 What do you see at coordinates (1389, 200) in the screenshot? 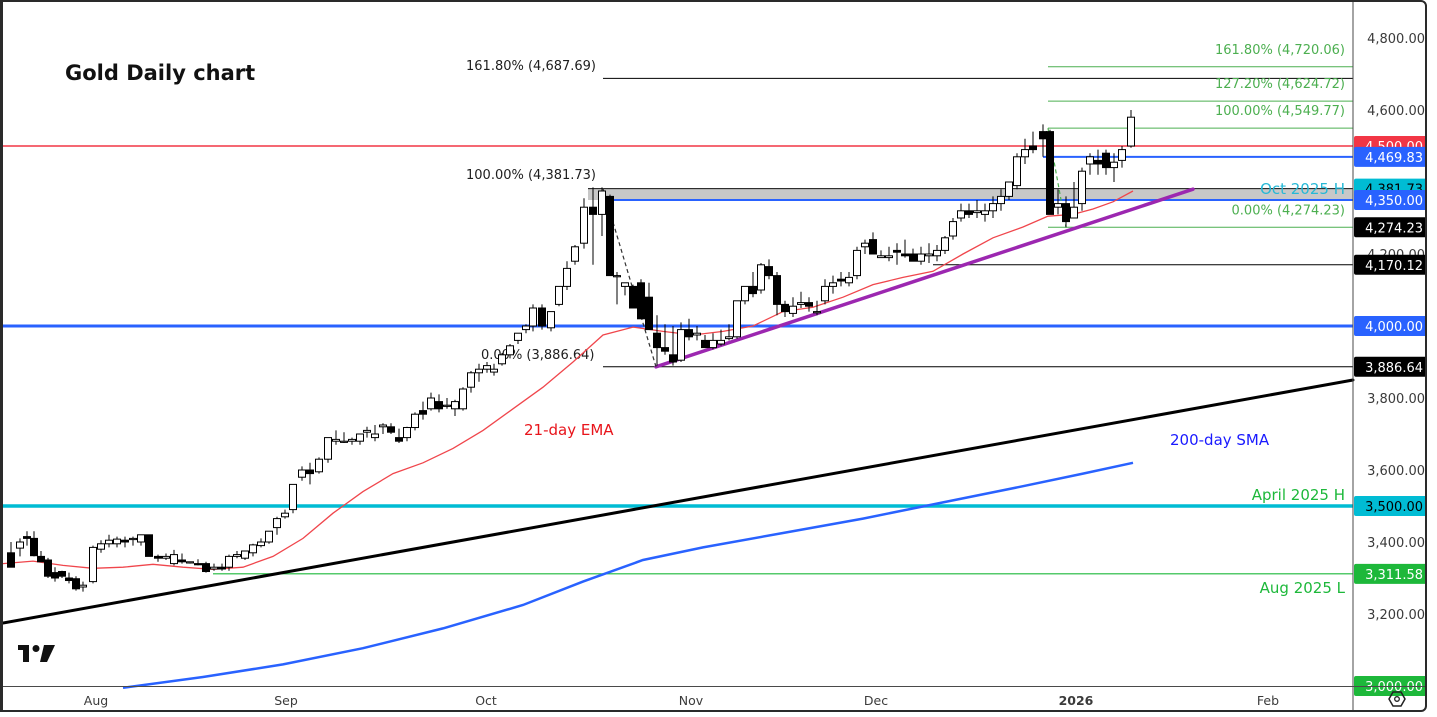
I see `price-tag: 4,350.00` at bounding box center [1389, 200].